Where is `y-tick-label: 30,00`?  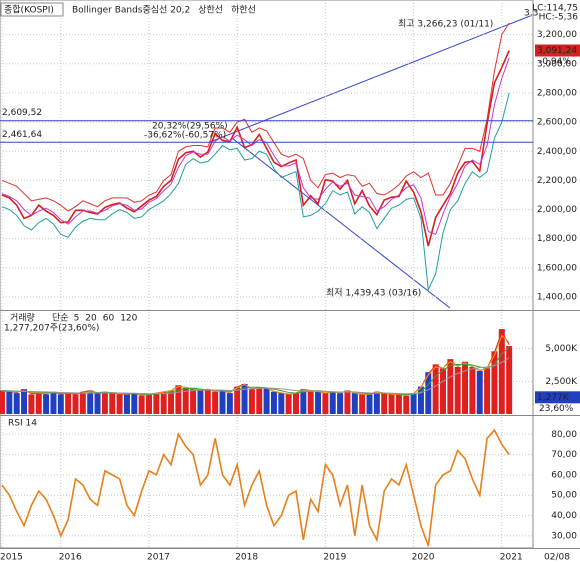 y-tick-label: 30,00 is located at coordinates (564, 536).